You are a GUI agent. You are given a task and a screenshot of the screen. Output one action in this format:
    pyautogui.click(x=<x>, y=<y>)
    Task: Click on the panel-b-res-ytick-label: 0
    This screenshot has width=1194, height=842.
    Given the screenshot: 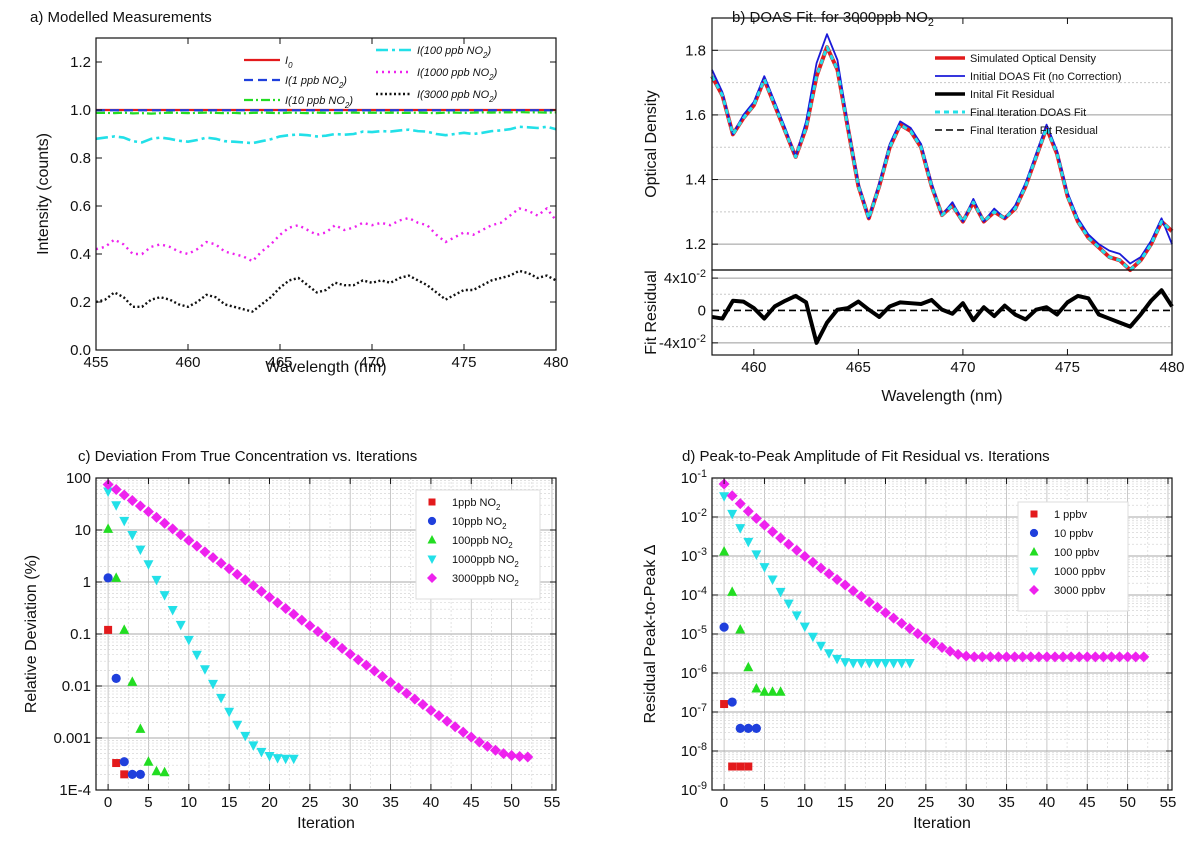 What is the action you would take?
    pyautogui.click(x=702, y=310)
    